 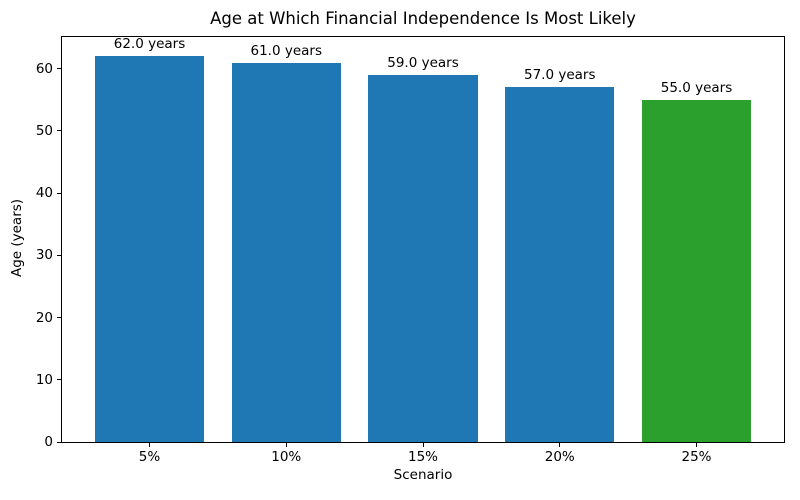 I want to click on bar-value-label: 61.0 years, so click(x=286, y=50).